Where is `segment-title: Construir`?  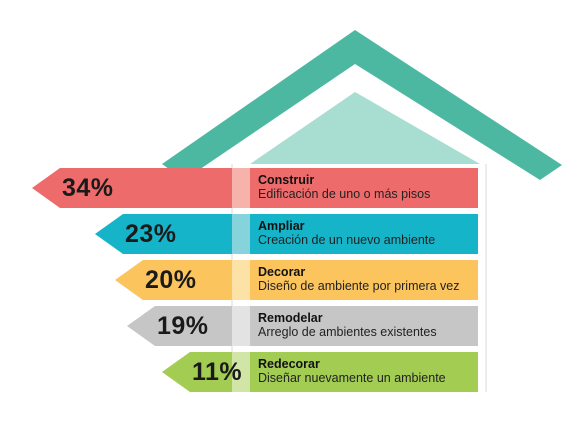 segment-title: Construir is located at coordinates (286, 180).